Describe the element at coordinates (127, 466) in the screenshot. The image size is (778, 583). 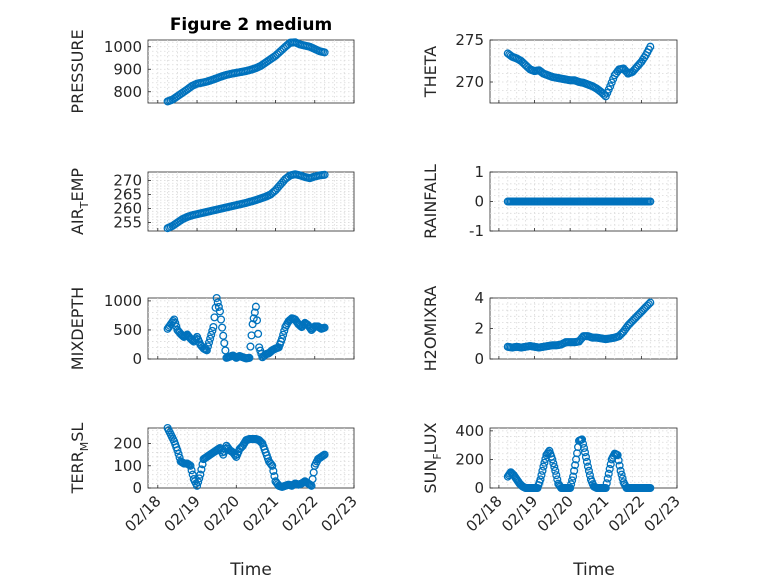
I see `y-tick-label: 100` at that location.